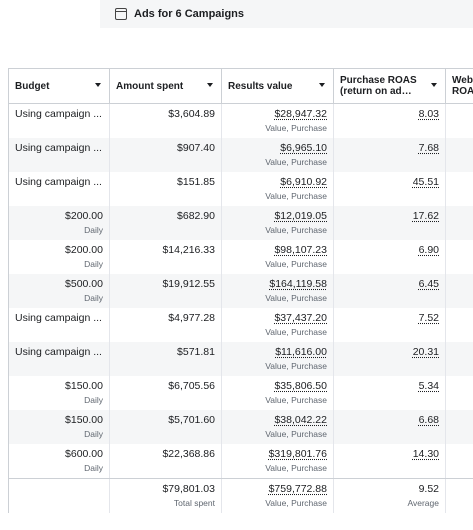 The height and width of the screenshot is (530, 473). Describe the element at coordinates (188, 250) in the screenshot. I see `amount-spent: $14,216.33` at that location.